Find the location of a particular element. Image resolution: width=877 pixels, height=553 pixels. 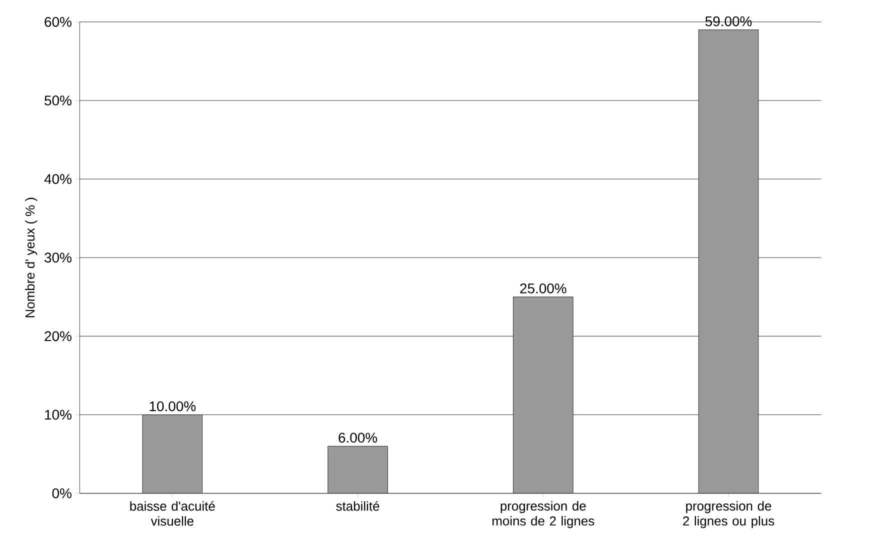

y-tick-label: 30% is located at coordinates (58, 257).